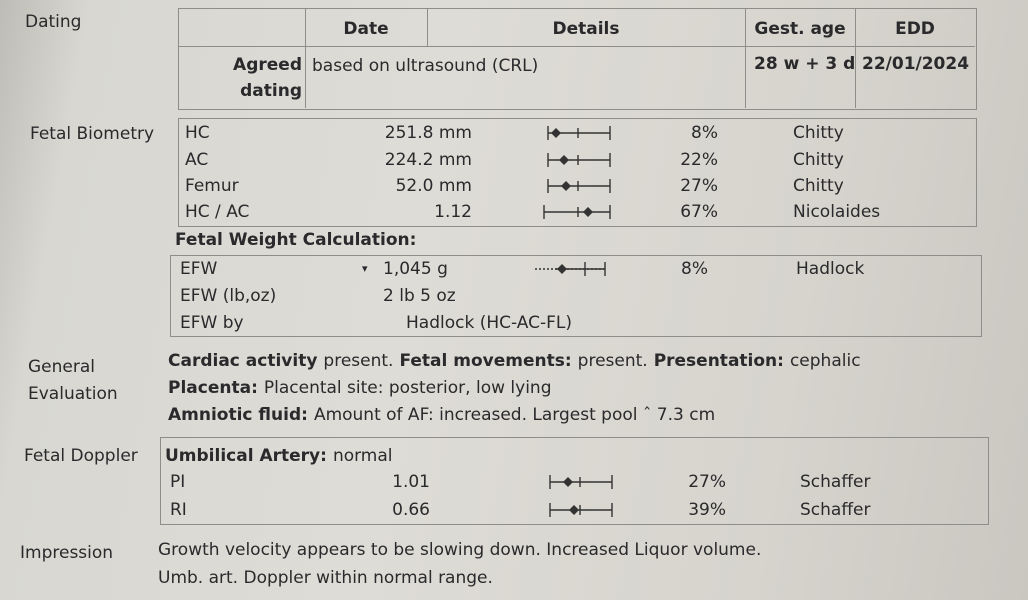 This screenshot has width=1028, height=600. I want to click on row-value: 1.01, so click(411, 482).